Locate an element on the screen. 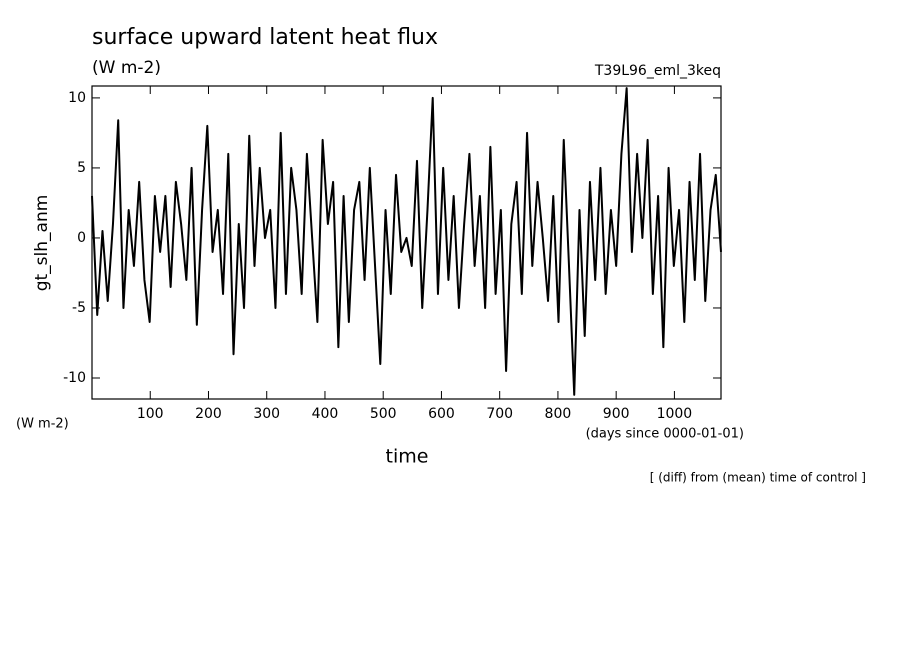 Image resolution: width=904 pixels, height=654 pixels. x-tick-label: 300 is located at coordinates (266, 414).